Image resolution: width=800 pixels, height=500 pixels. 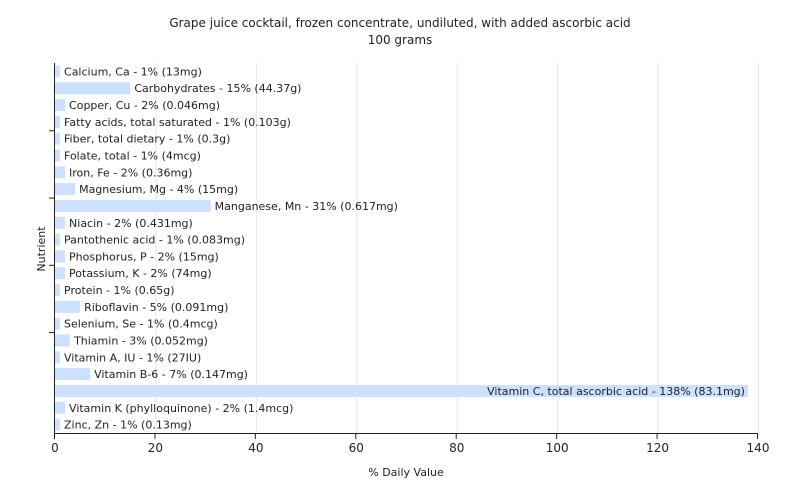 What do you see at coordinates (132, 156) in the screenshot?
I see `bar-label: Folate, total - 1% (4mcg)` at bounding box center [132, 156].